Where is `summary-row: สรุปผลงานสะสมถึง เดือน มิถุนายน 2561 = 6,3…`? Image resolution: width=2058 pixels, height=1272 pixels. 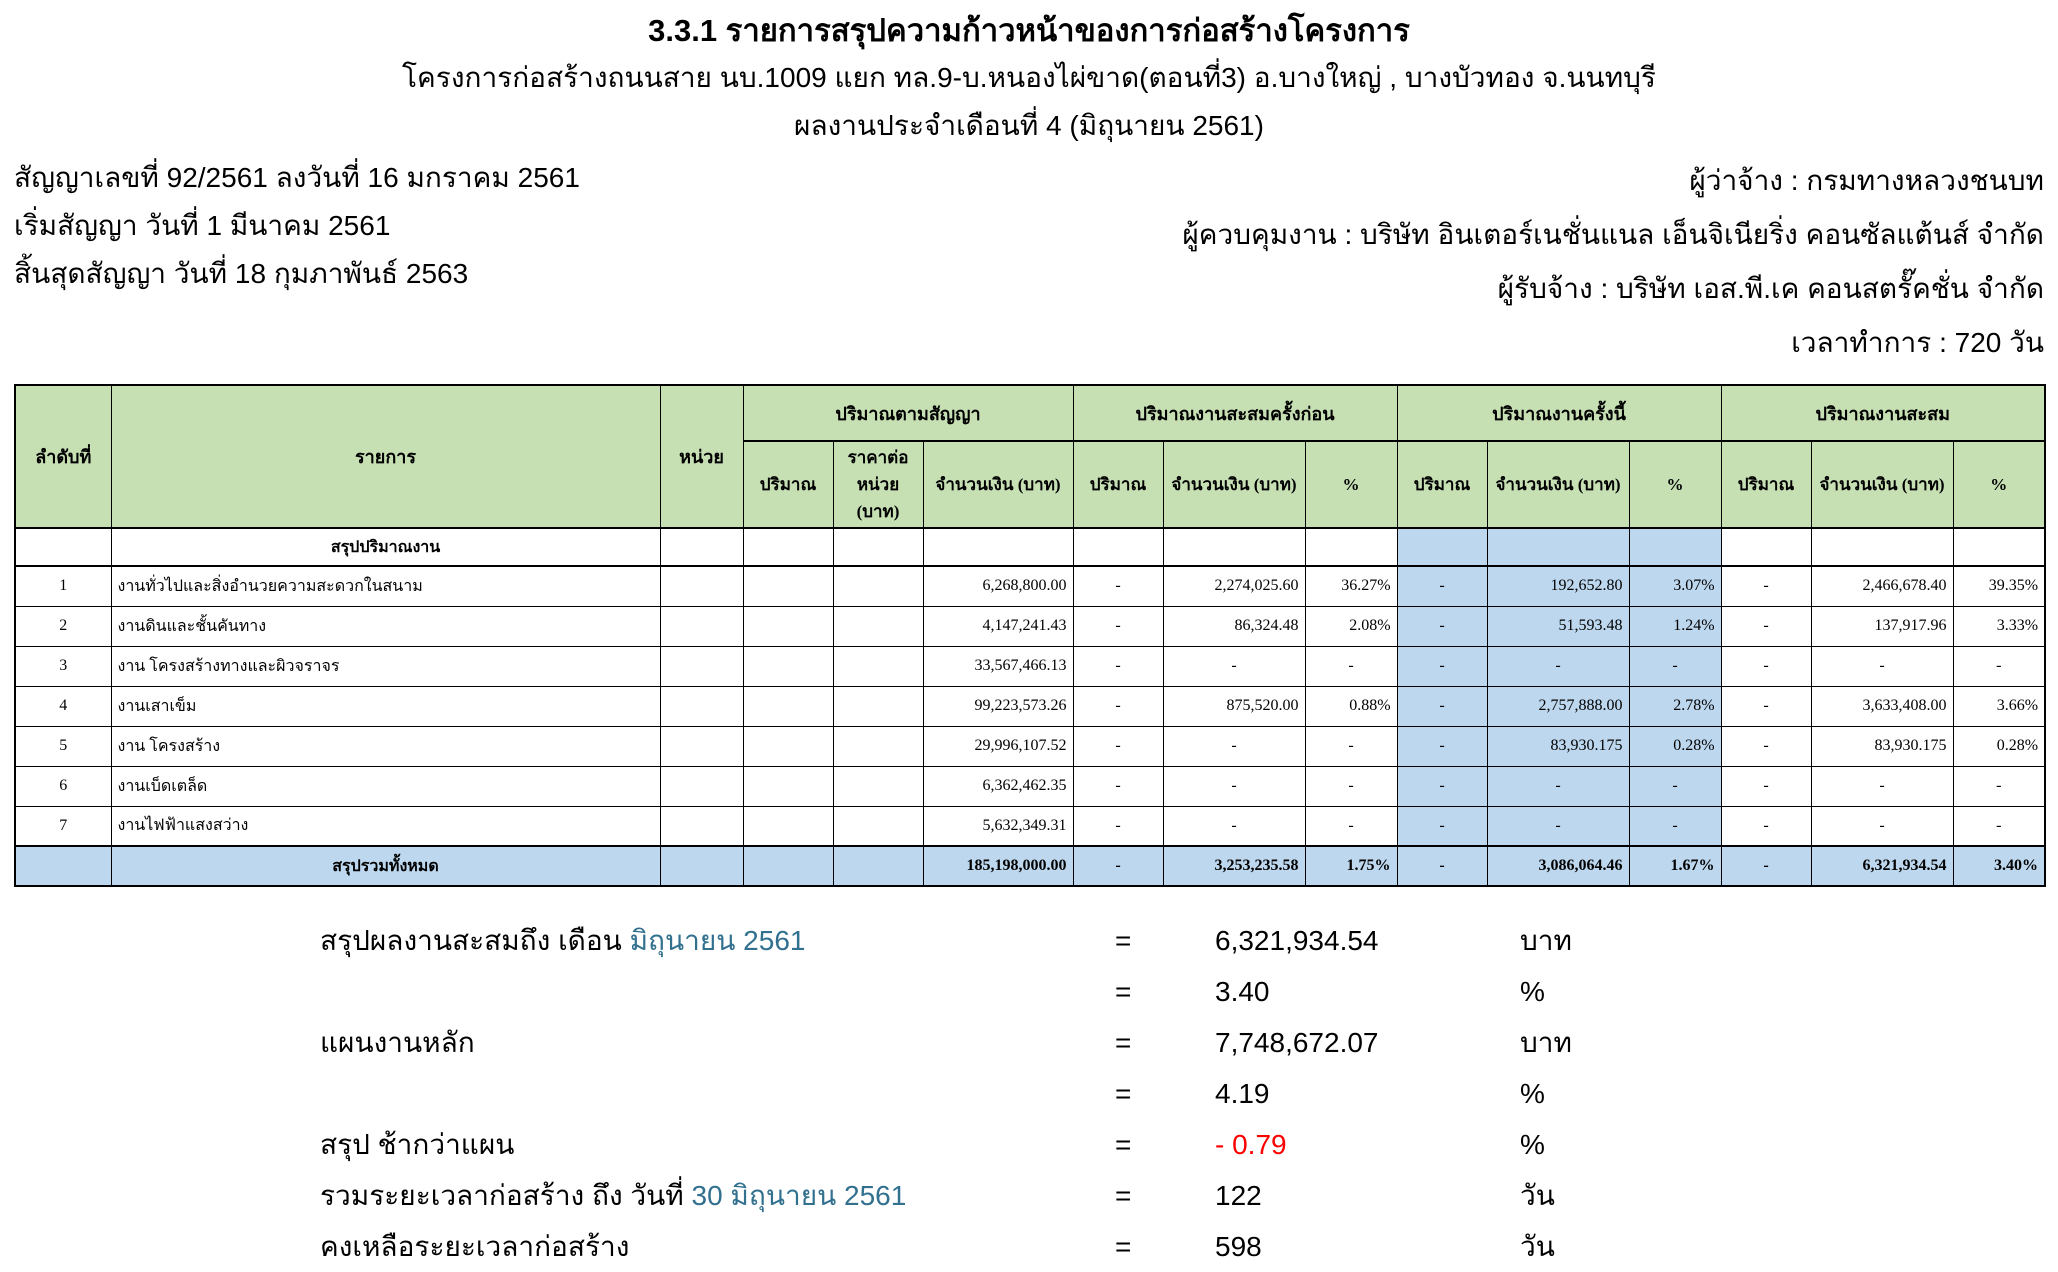 summary-row: สรุปผลงานสะสมถึง เดือน มิถุนายน 2561 = 6,3… is located at coordinates (1189, 940).